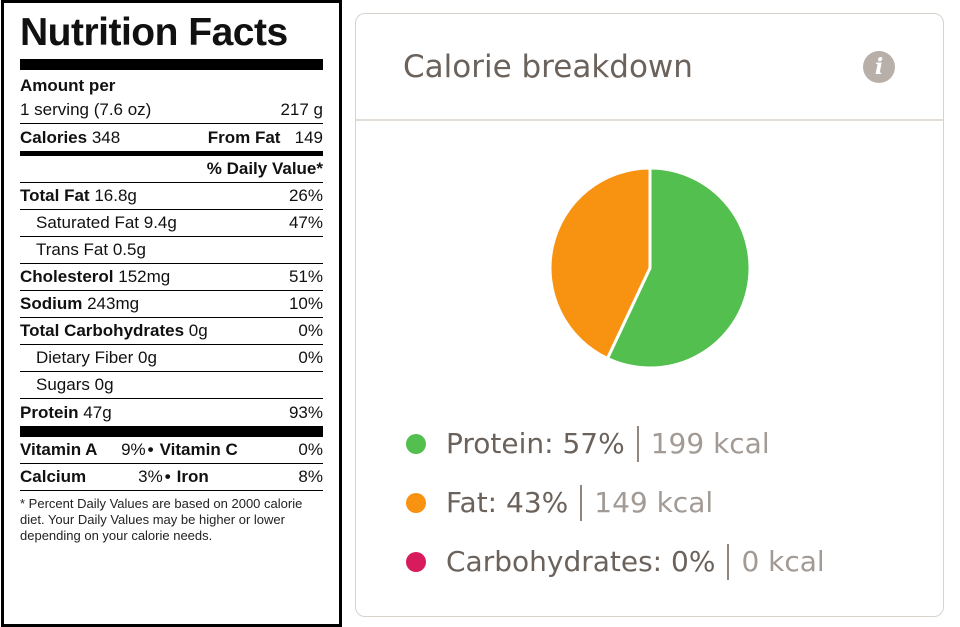  What do you see at coordinates (879, 66) in the screenshot?
I see `info-icon: i` at bounding box center [879, 66].